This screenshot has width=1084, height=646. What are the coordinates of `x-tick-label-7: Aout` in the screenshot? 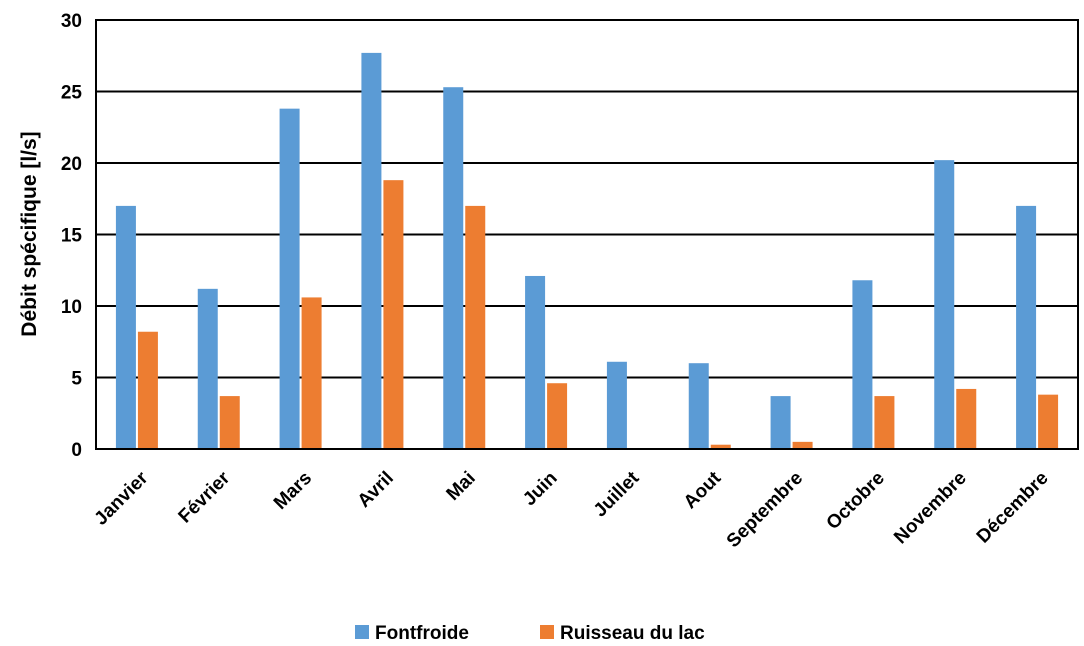 It's located at (703, 490).